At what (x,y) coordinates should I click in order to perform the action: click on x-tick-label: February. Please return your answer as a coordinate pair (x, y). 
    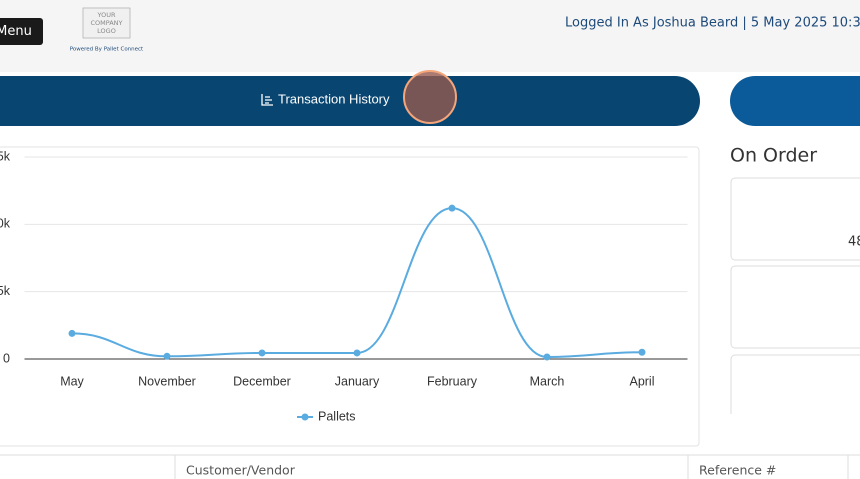
    Looking at the image, I should click on (452, 381).